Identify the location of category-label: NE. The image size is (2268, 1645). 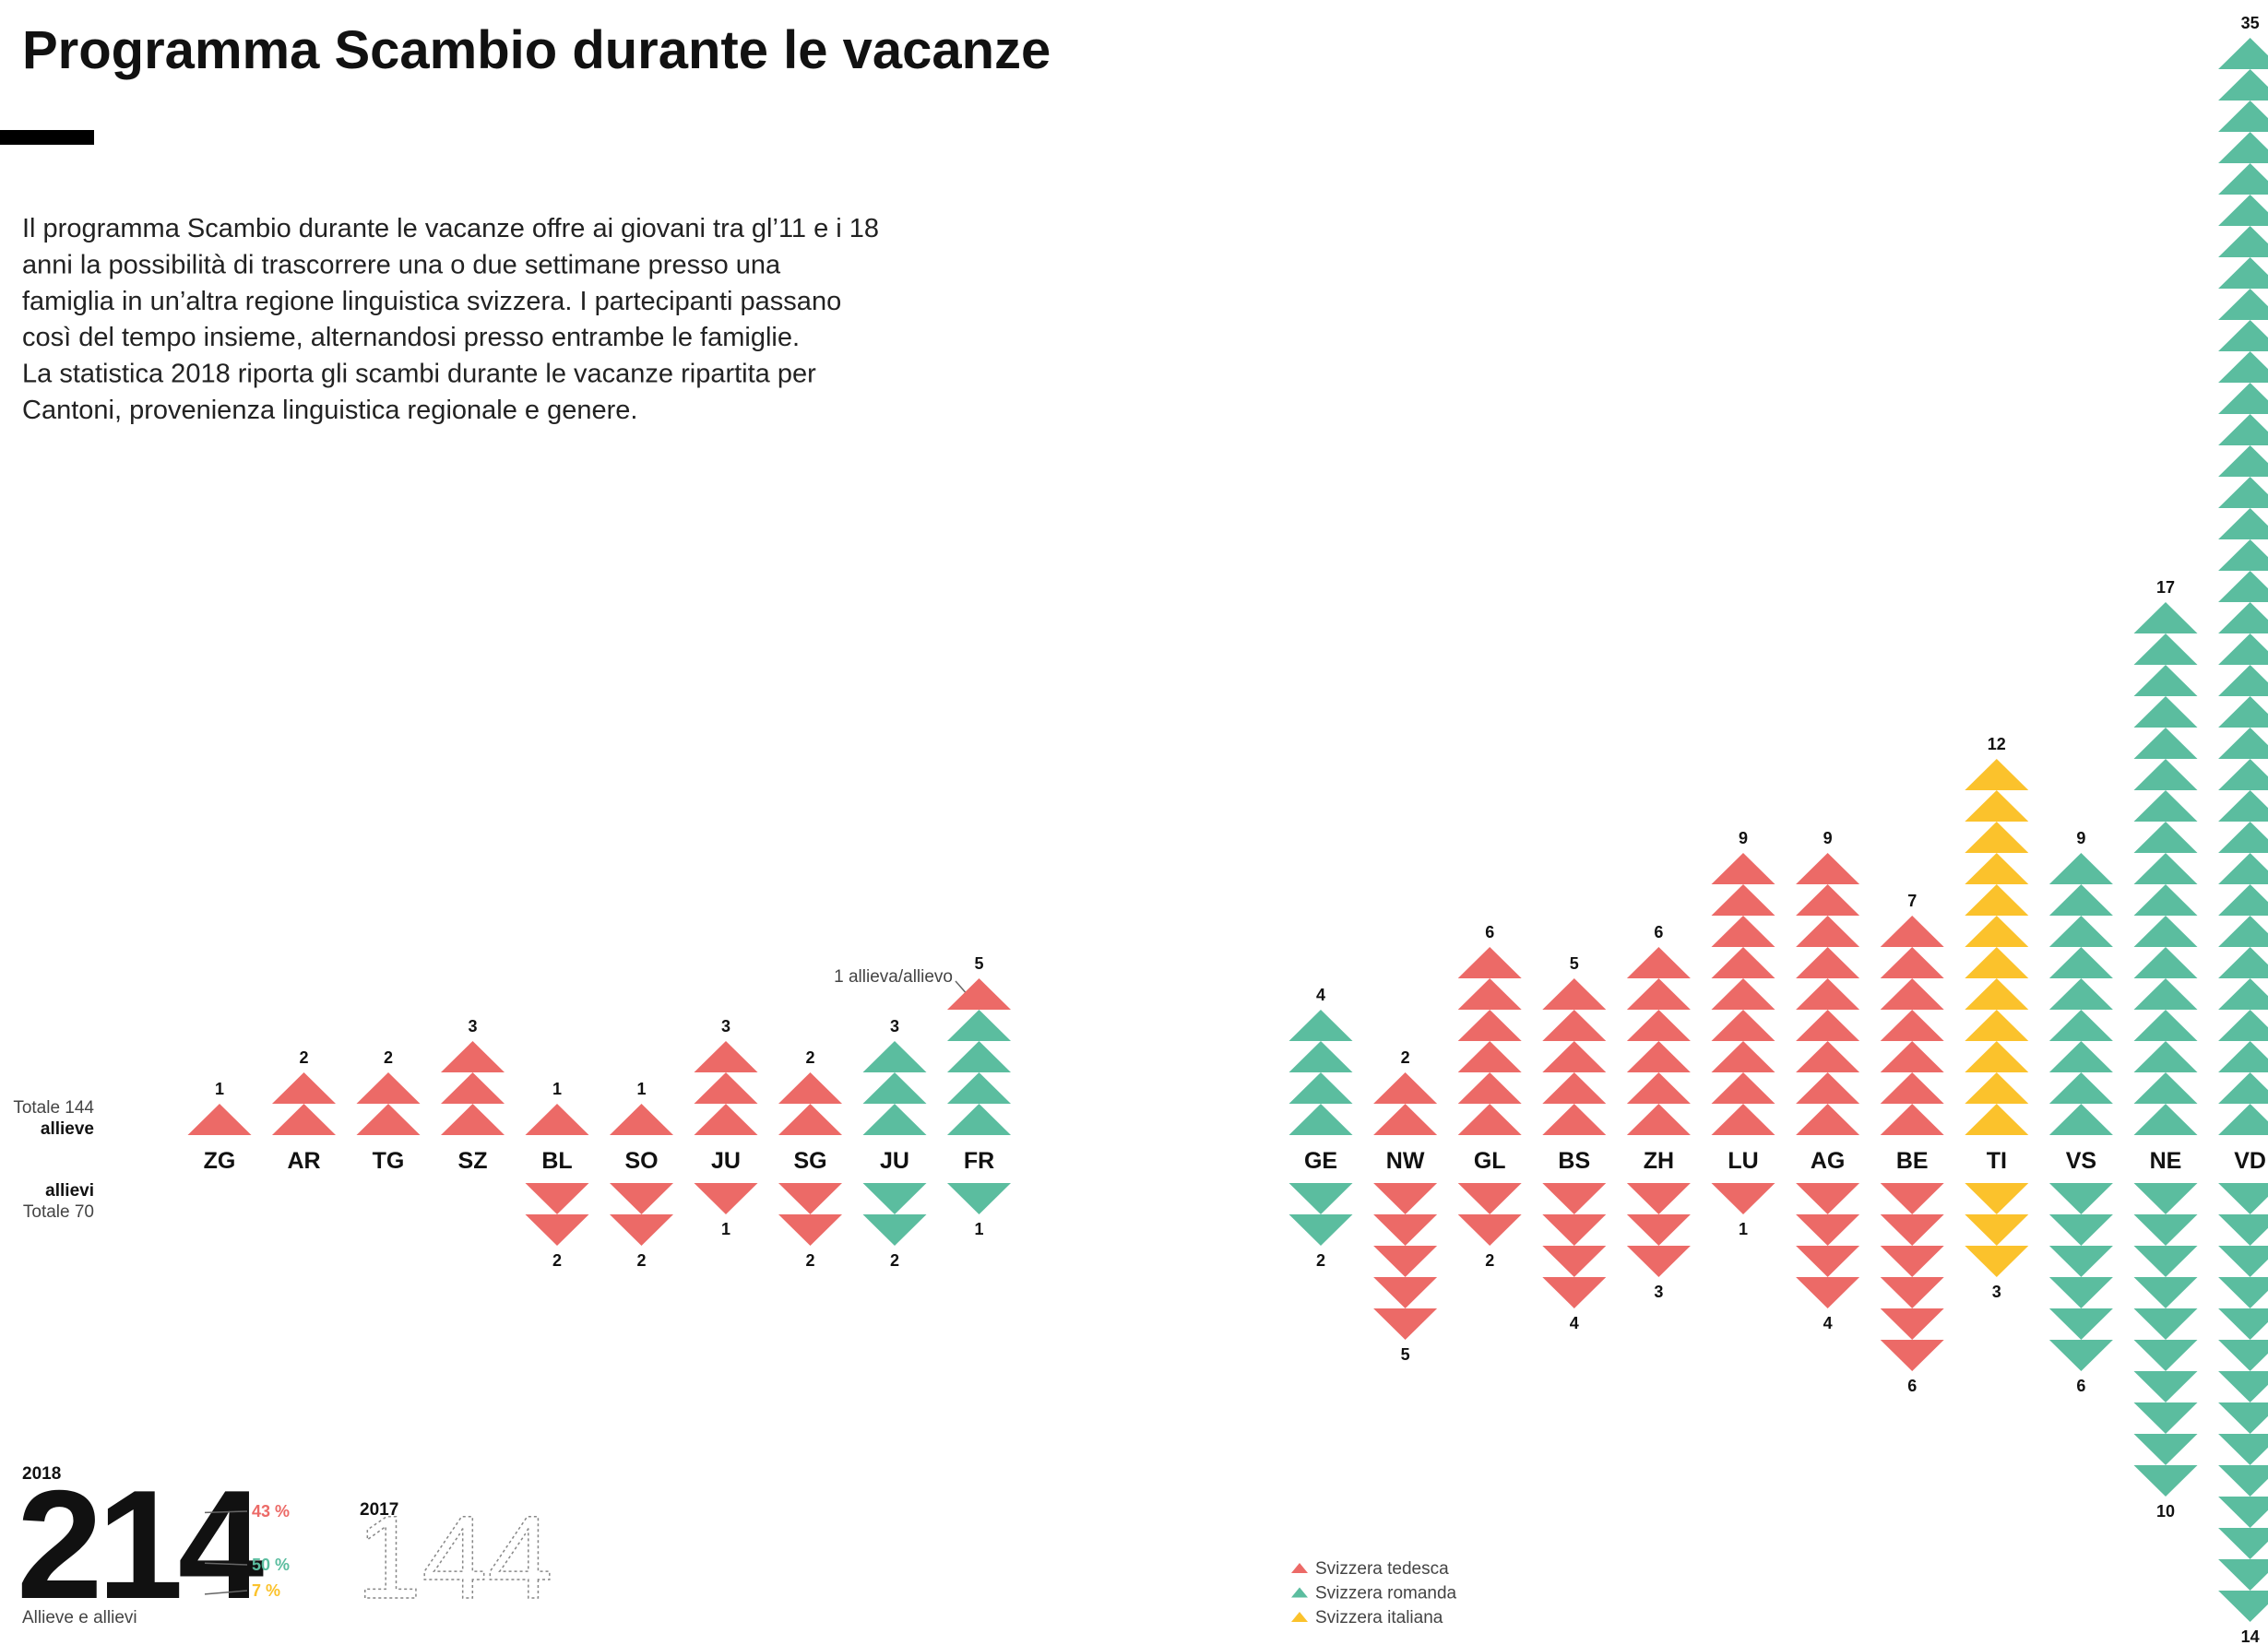
(2166, 1161).